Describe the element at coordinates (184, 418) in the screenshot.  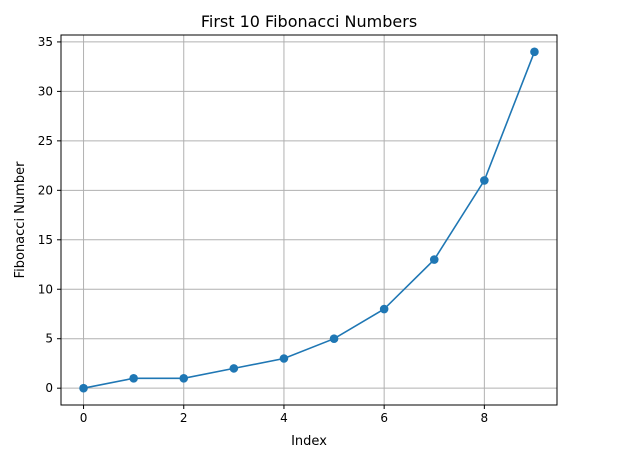
I see `x-tick-label: 2` at that location.